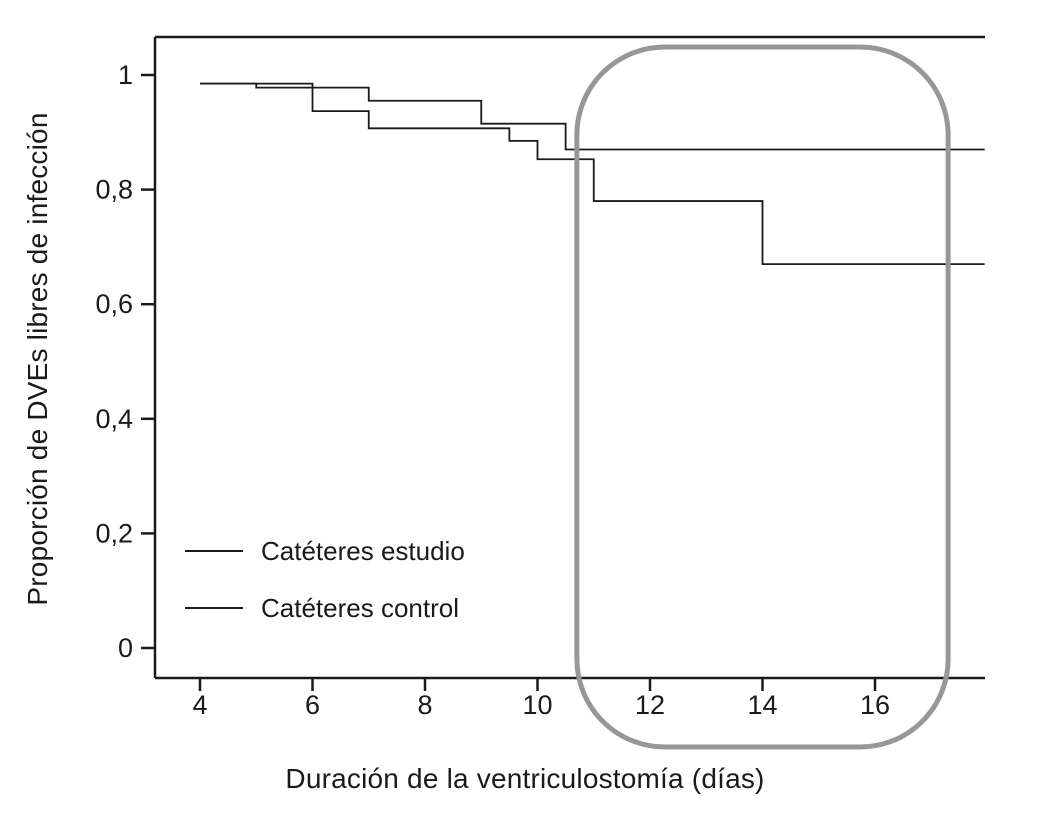 This screenshot has height=816, width=1050. What do you see at coordinates (114, 190) in the screenshot?
I see `y-tick-label: 0,8` at bounding box center [114, 190].